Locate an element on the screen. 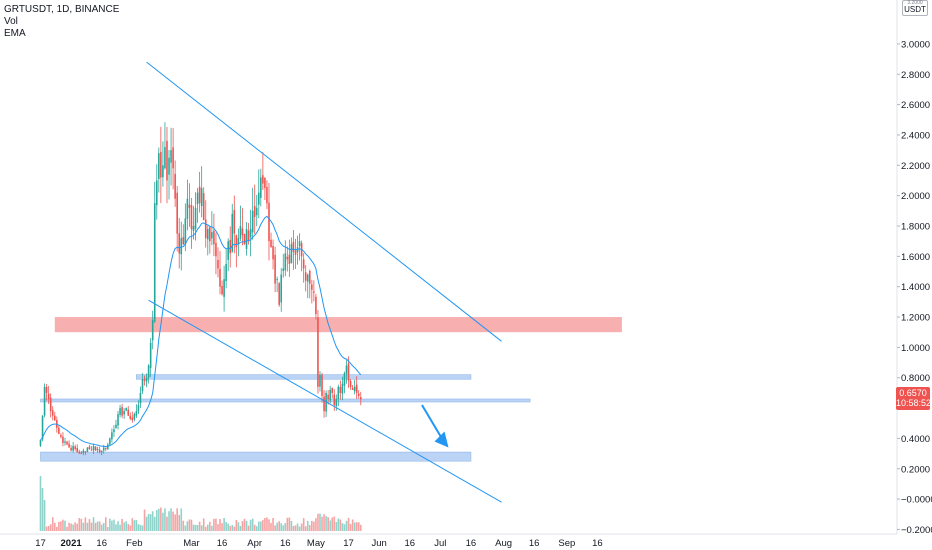 This screenshot has height=550, width=932. y-tick-label: 0.8000 is located at coordinates (915, 378).